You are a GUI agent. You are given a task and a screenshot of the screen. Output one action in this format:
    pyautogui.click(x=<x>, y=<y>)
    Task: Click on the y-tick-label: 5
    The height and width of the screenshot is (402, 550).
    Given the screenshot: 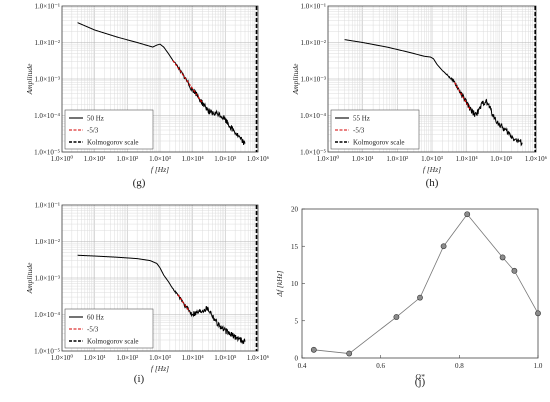 What is the action you would take?
    pyautogui.click(x=297, y=321)
    